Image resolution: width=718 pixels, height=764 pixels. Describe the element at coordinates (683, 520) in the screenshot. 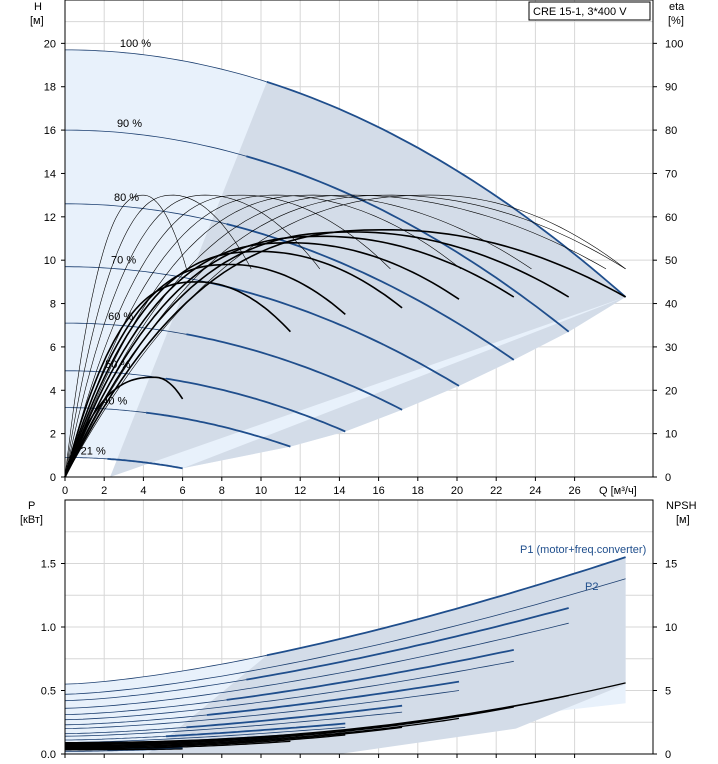

I see `npsh-axis-unit: [м]` at that location.